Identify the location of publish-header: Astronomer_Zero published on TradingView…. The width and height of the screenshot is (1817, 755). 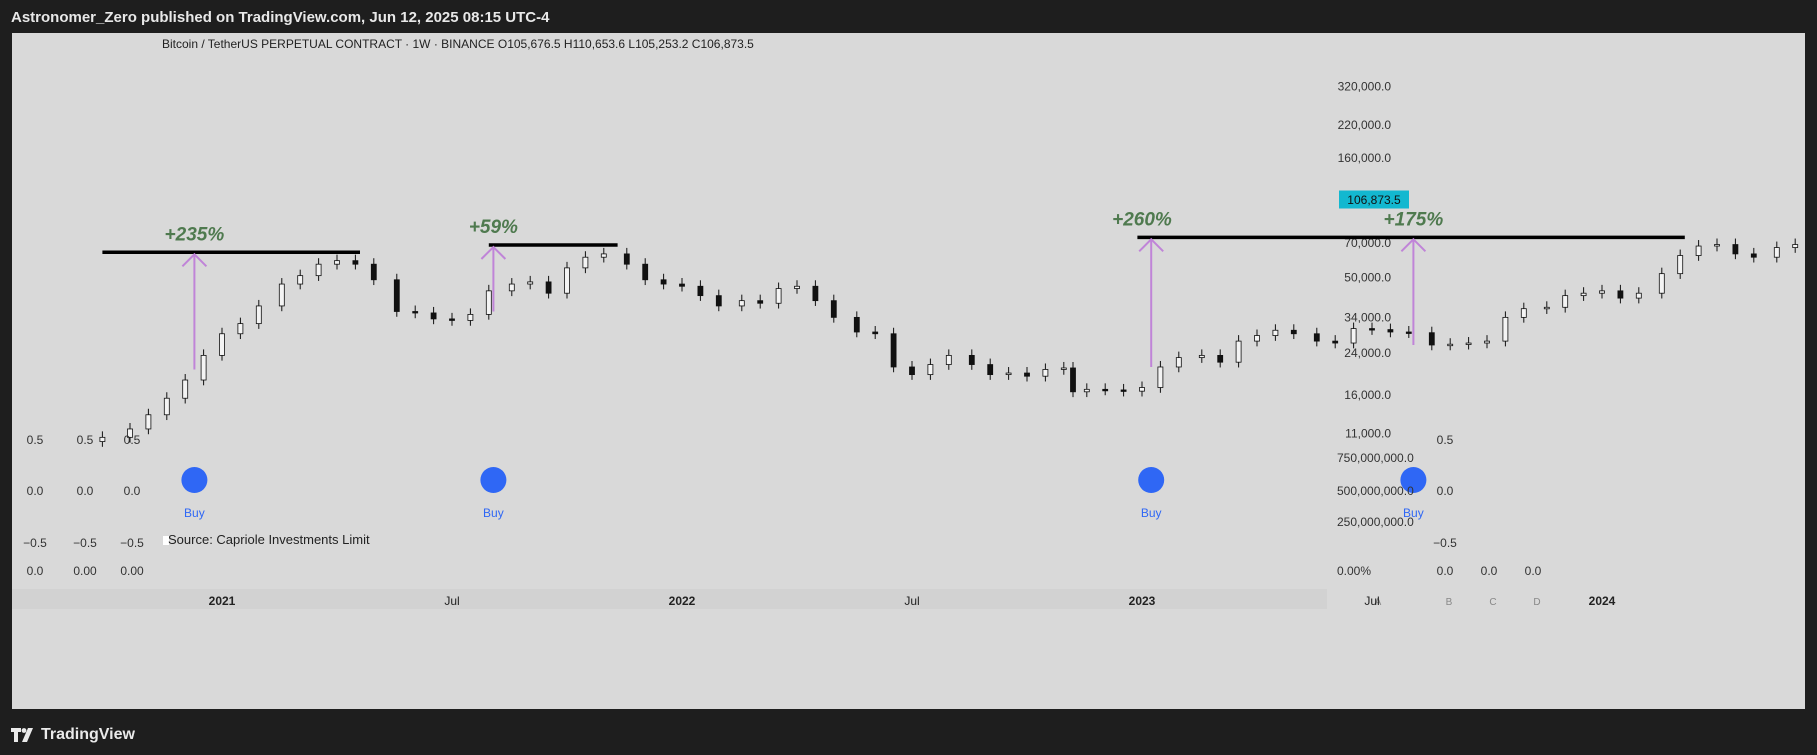
(280, 17).